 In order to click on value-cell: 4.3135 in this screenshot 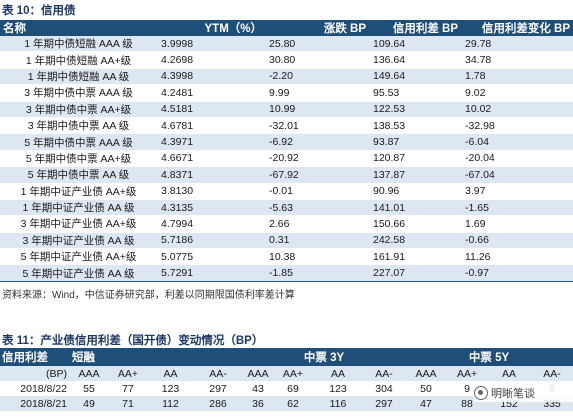, I will do `click(211, 208)`.